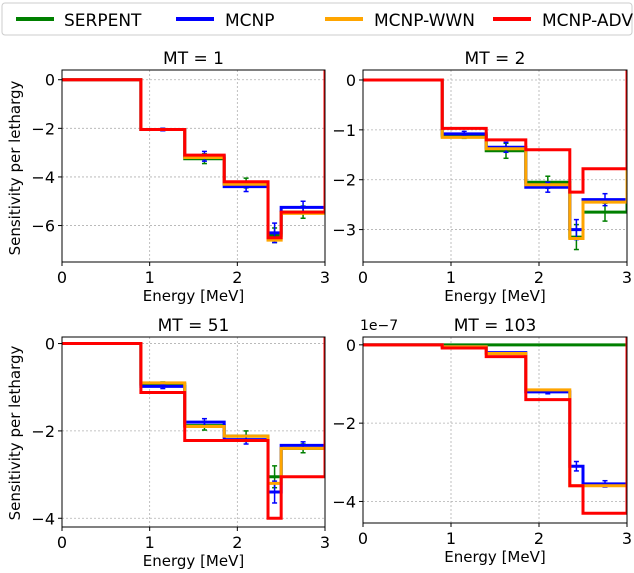  Describe the element at coordinates (495, 326) in the screenshot. I see `chart-title: MT = 103` at that location.